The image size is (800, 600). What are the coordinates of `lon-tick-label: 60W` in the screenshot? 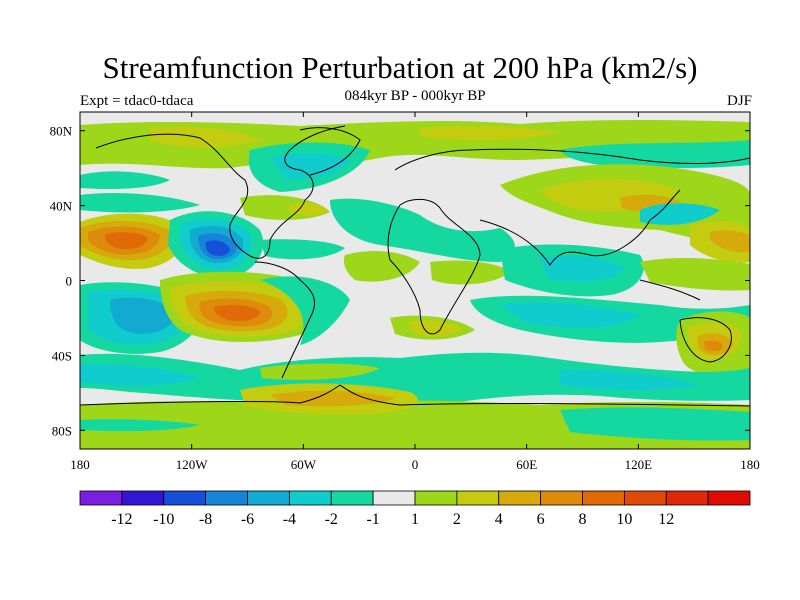 It's located at (304, 464).